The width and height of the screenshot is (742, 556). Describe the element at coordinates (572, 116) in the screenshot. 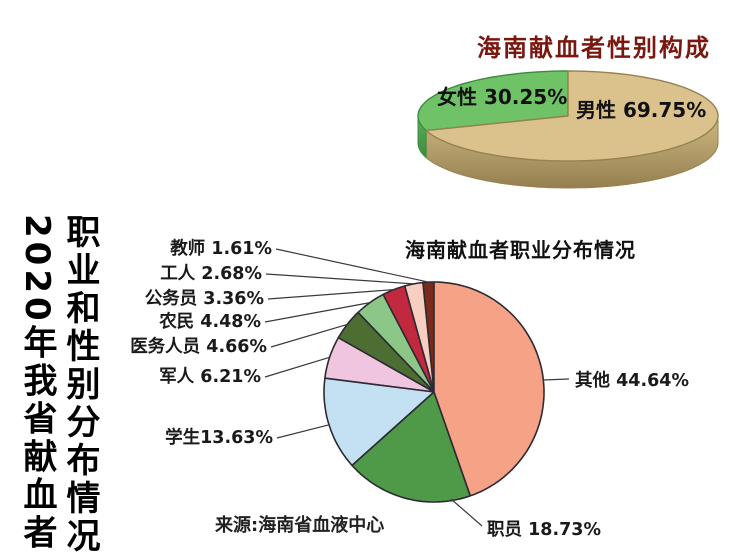

I see `gender-pie-slice-male` at that location.